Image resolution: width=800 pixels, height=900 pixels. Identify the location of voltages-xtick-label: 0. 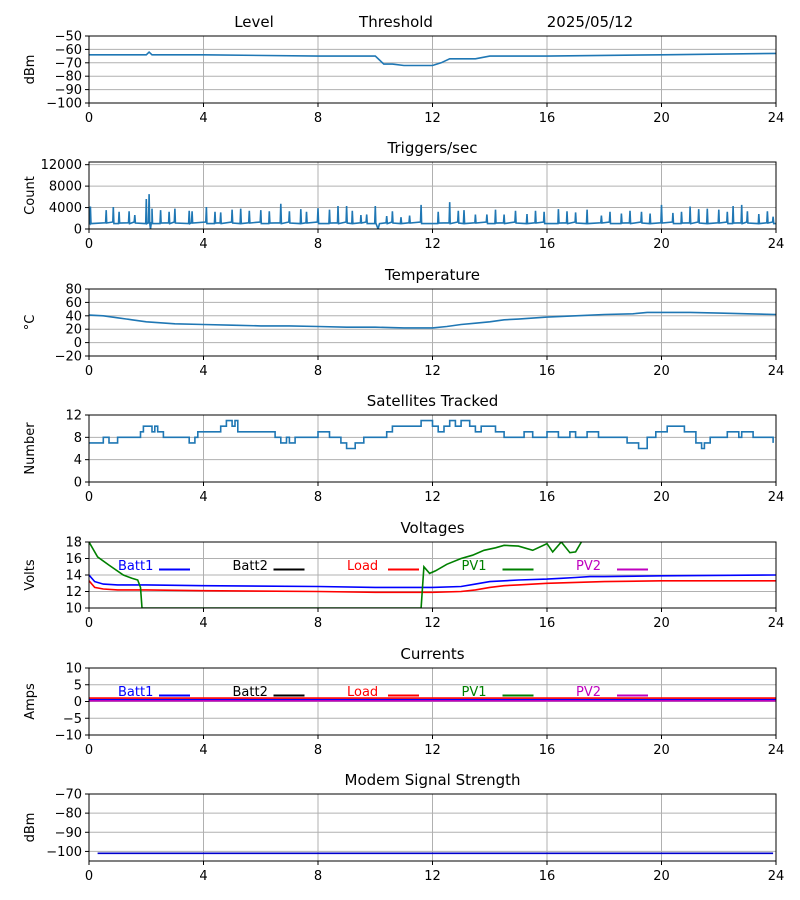
(89, 623).